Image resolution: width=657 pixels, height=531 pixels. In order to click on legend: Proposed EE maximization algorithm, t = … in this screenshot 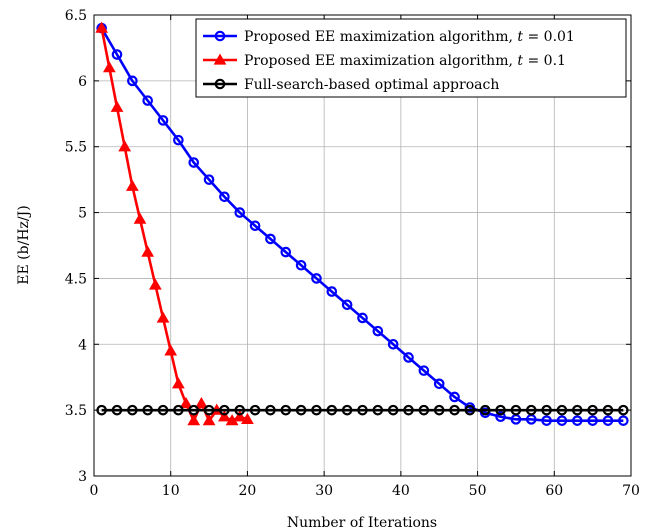, I will do `click(411, 58)`.